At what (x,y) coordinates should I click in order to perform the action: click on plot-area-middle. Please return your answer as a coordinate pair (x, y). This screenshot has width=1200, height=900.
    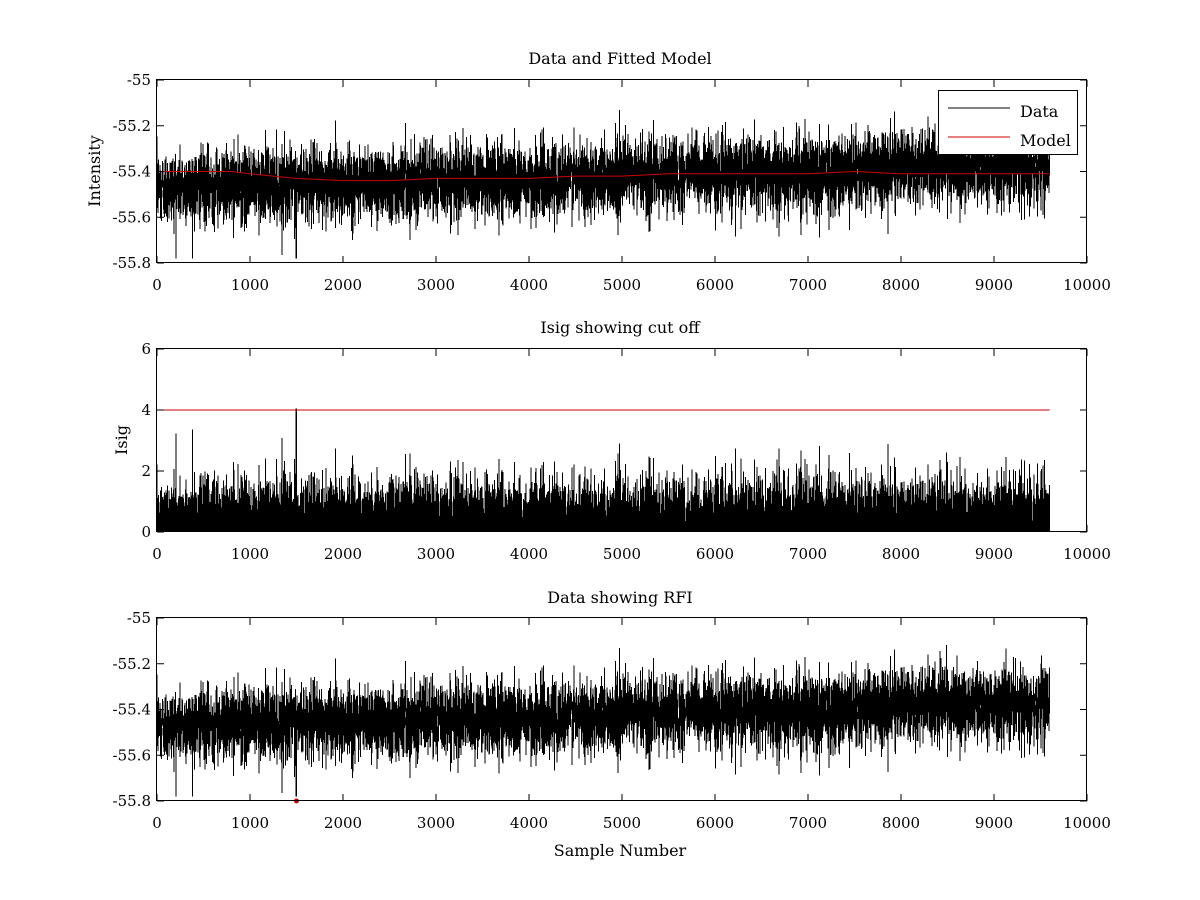
    Looking at the image, I should click on (603, 470).